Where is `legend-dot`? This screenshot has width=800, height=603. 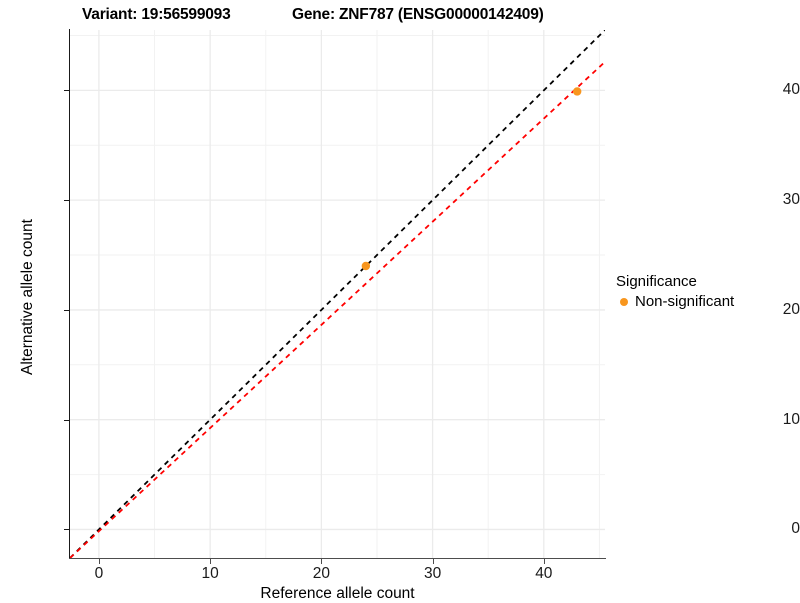
legend-dot is located at coordinates (624, 302).